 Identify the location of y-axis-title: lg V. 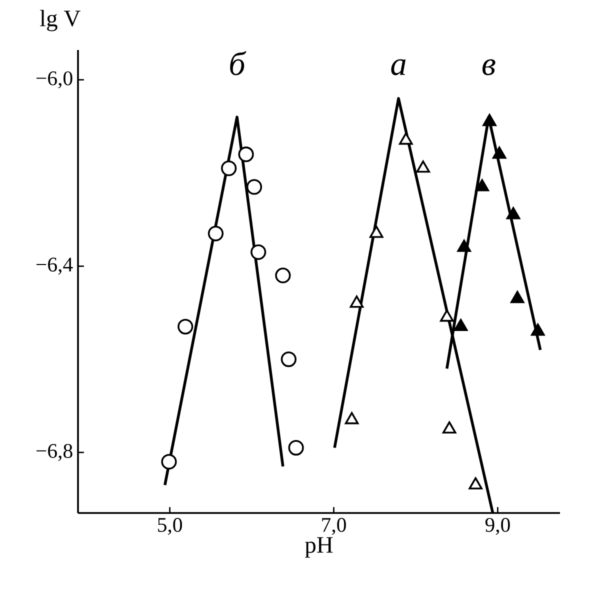
(60, 21).